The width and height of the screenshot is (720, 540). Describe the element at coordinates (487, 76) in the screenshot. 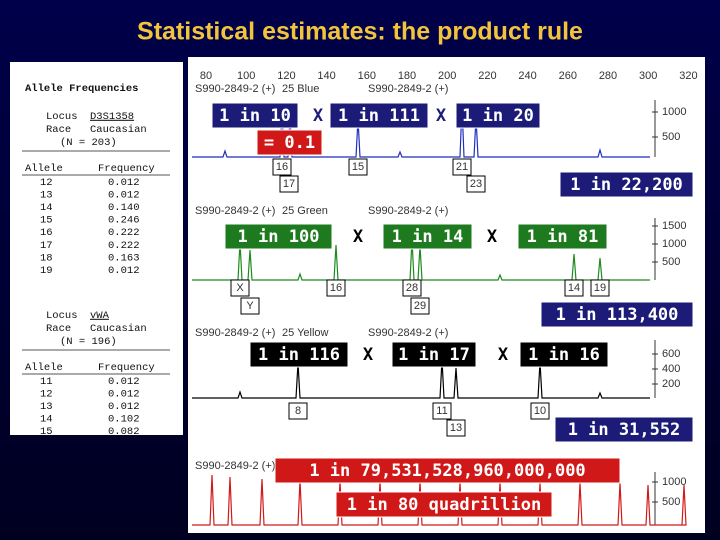

I see `size-tick-label: 220` at that location.